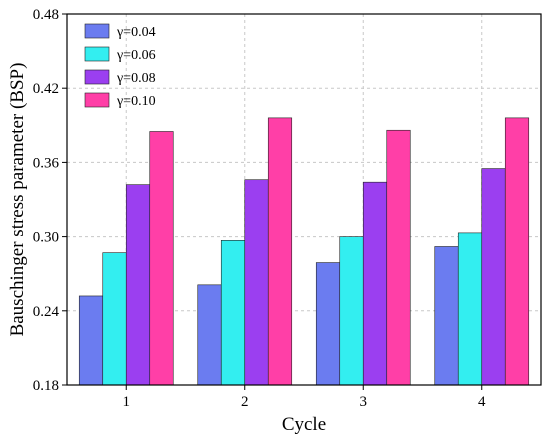 This screenshot has height=441, width=550. What do you see at coordinates (120, 66) in the screenshot?
I see `legend: γ=0.04 γ=0.06 γ=0.08 γ=0.10` at bounding box center [120, 66].